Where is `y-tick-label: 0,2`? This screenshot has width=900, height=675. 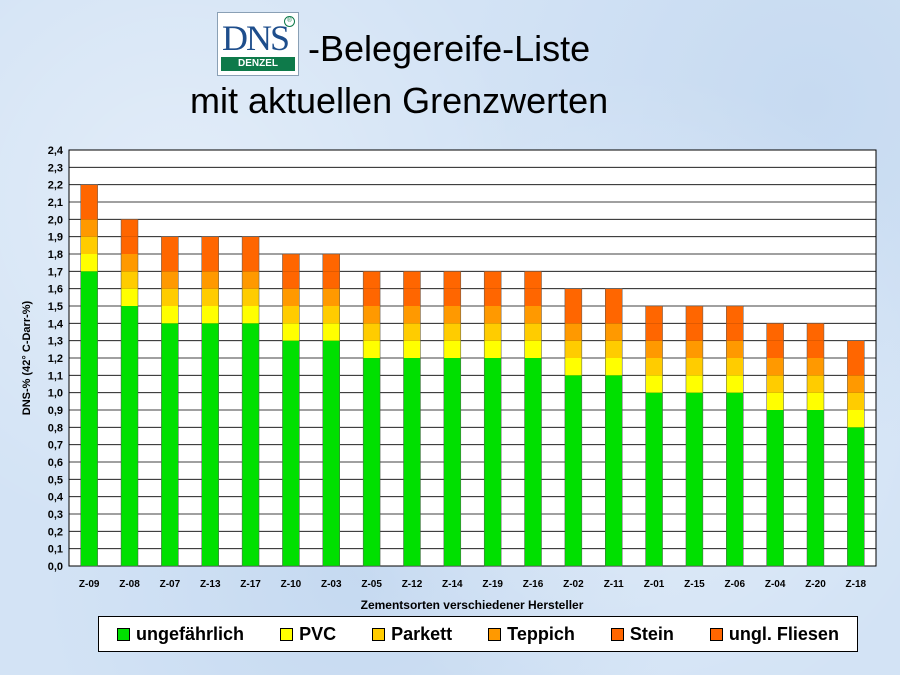
y-tick-label: 0,2 is located at coordinates (55, 532).